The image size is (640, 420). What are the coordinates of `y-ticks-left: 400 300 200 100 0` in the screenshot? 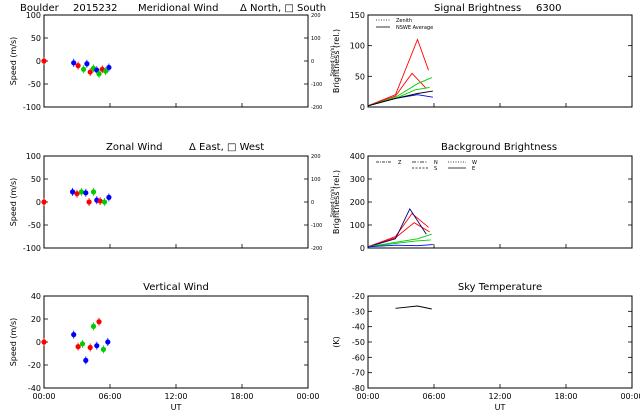 It's located at (491, 202).